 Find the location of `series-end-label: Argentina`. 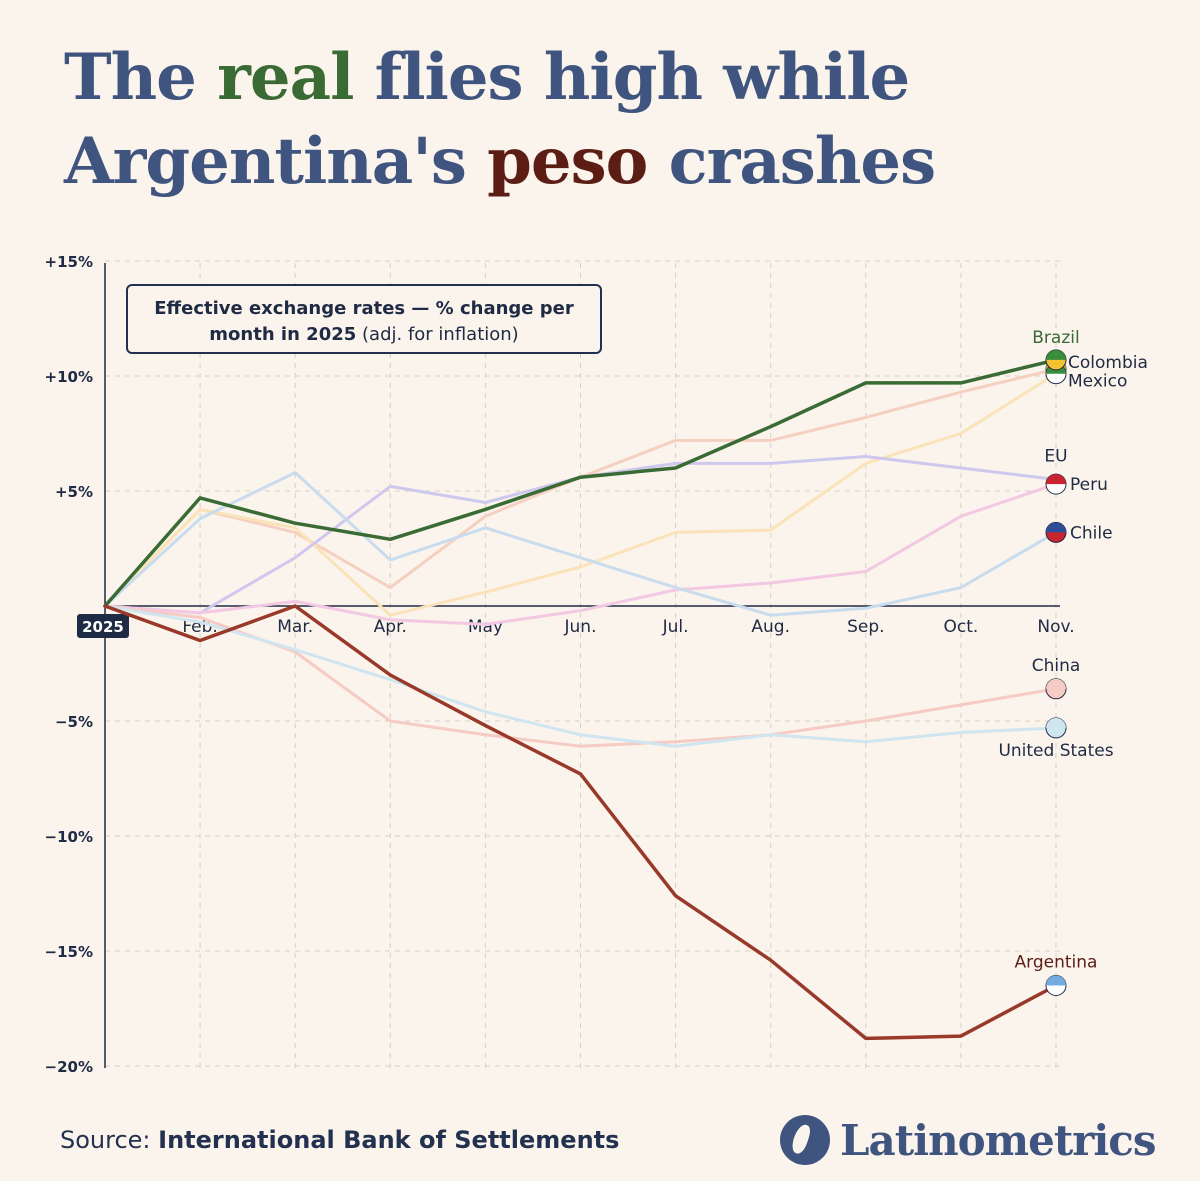

series-end-label: Argentina is located at coordinates (1056, 963).